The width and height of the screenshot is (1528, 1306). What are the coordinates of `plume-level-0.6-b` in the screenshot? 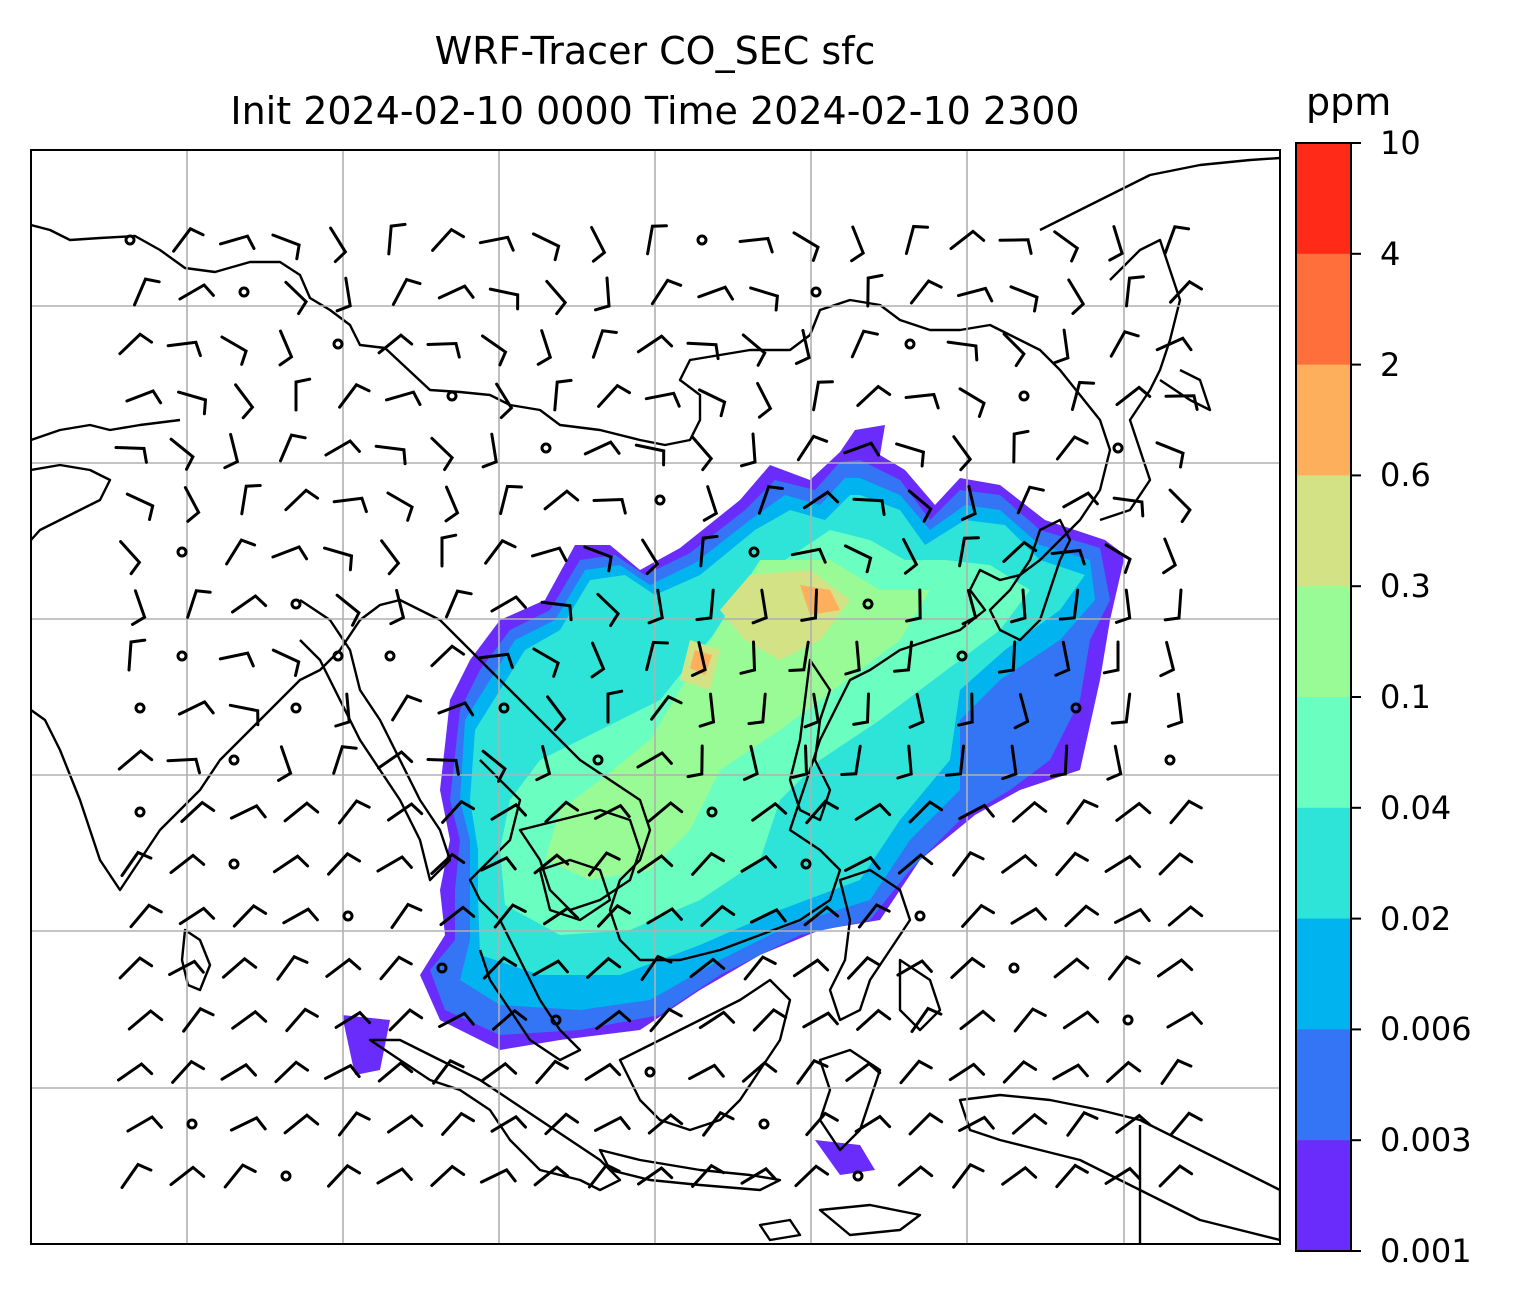 It's located at (701, 662).